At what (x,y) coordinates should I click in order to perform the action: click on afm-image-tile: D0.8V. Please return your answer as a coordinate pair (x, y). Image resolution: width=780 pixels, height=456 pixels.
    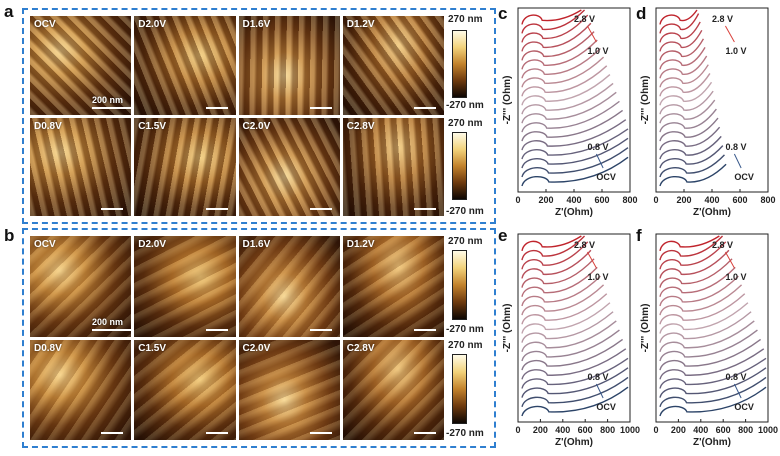
    Looking at the image, I should click on (81, 389).